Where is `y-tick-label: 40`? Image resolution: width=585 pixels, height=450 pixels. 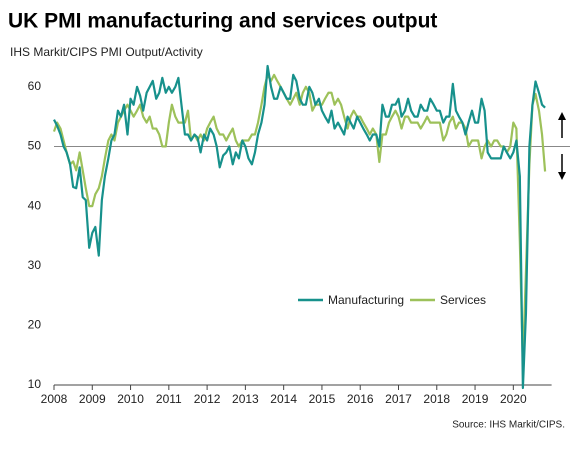
y-tick-label: 40 is located at coordinates (35, 205).